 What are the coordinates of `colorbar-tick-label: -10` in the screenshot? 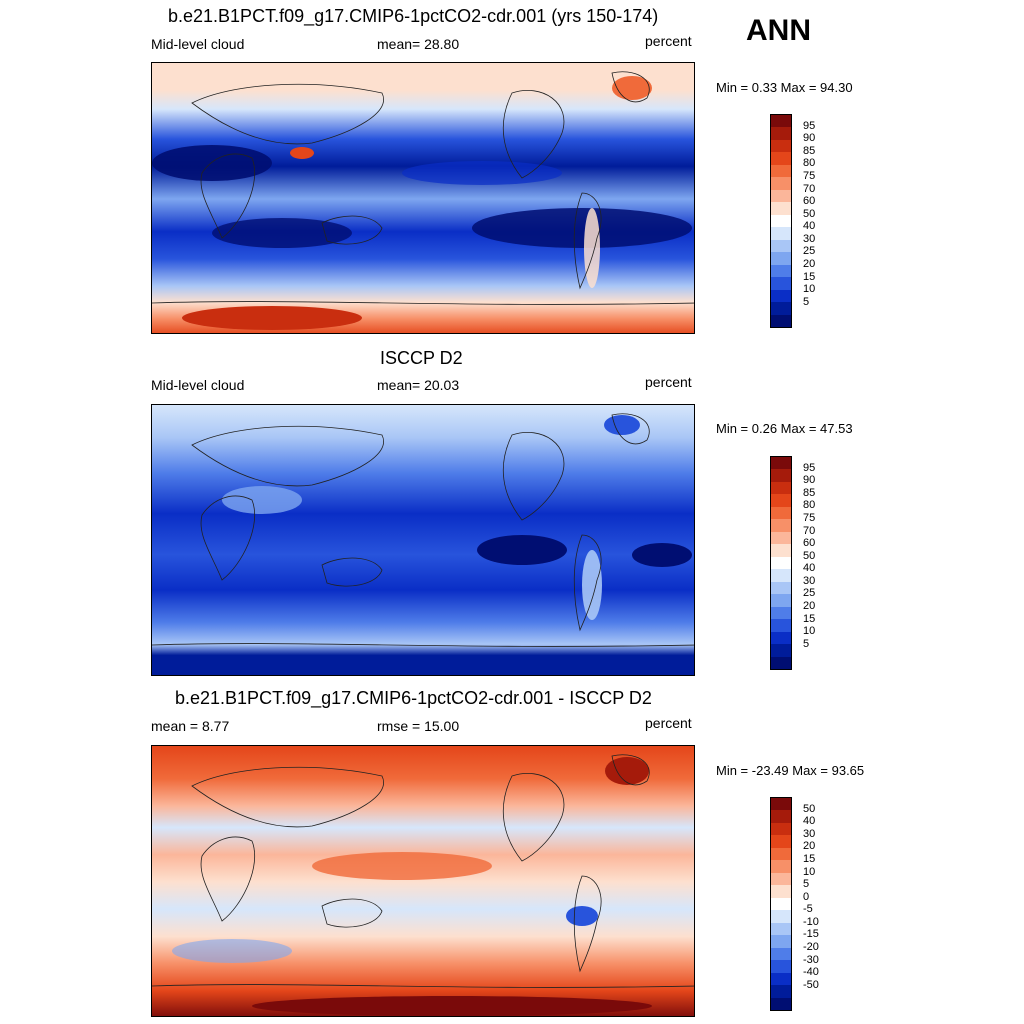 It's located at (811, 921).